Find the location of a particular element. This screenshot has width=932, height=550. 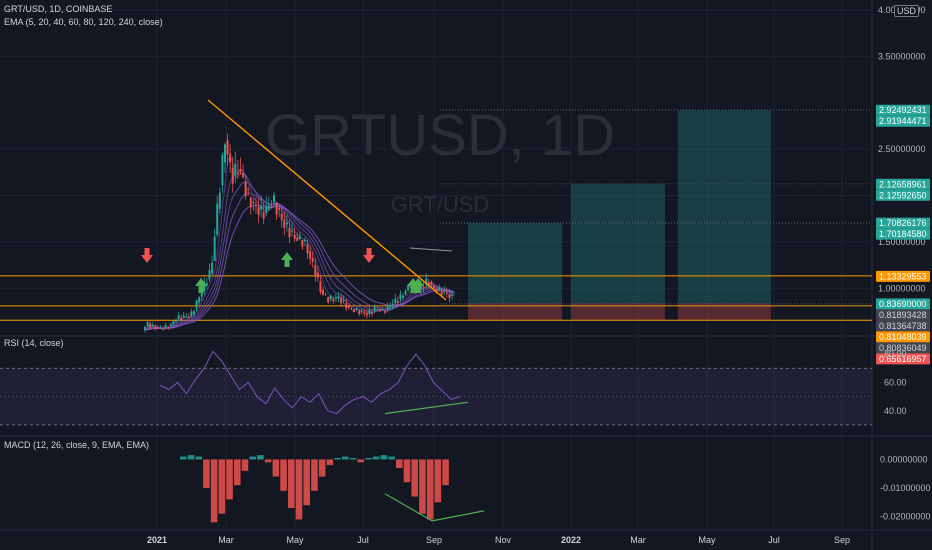

rsi-axis-tick-label: 40.00 is located at coordinates (895, 411).